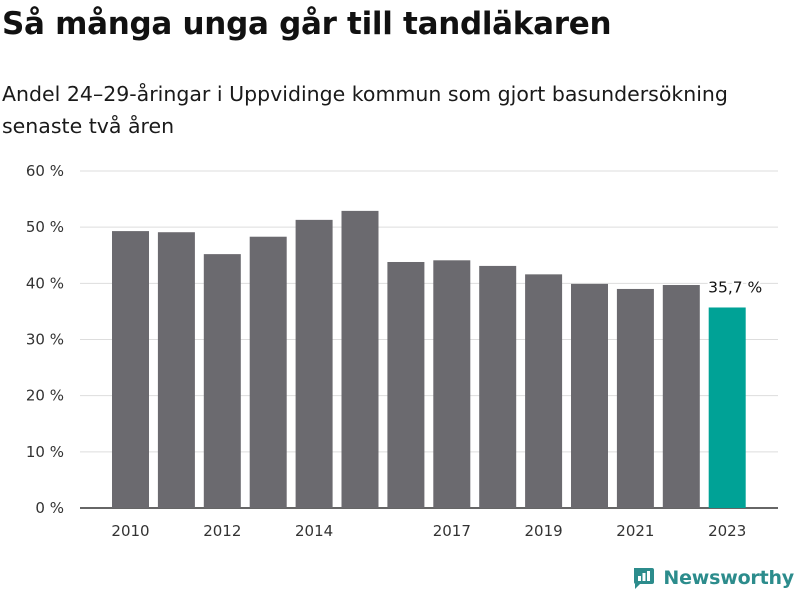 Image resolution: width=800 pixels, height=600 pixels. Describe the element at coordinates (681, 396) in the screenshot. I see `bar-2022` at that location.